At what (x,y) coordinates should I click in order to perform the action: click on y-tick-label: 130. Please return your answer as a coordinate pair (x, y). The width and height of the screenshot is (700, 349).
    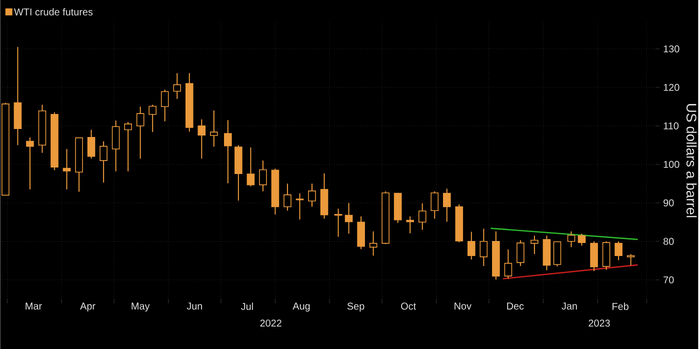
    Looking at the image, I should click on (672, 48).